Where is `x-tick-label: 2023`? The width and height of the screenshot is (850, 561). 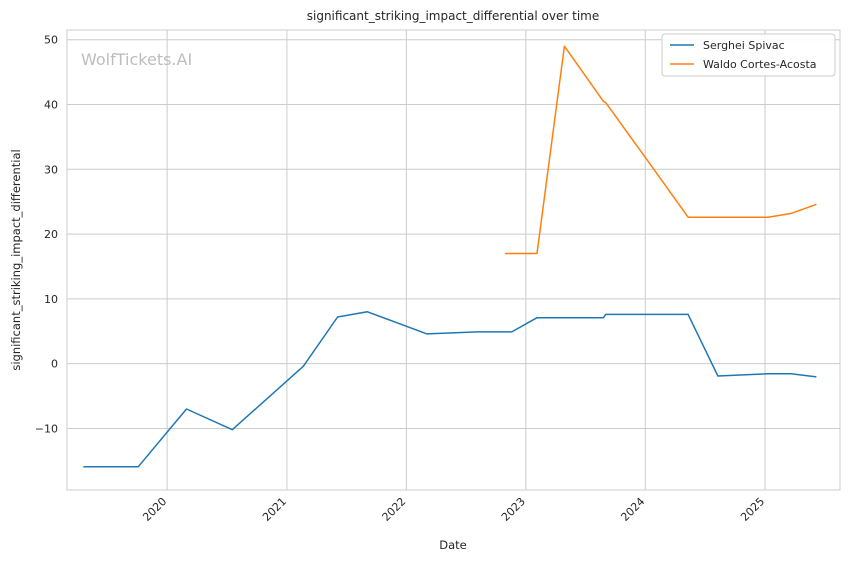
x-tick-label: 2023 is located at coordinates (513, 509).